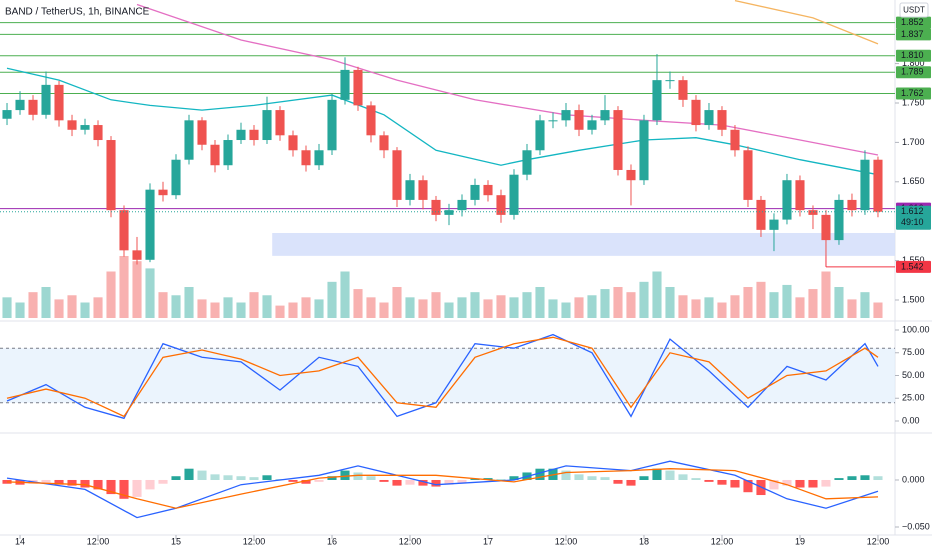  Describe the element at coordinates (914, 10) in the screenshot. I see `currency: USDT` at that location.